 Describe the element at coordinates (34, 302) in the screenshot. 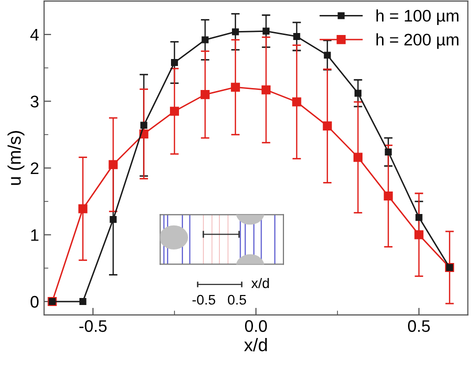

I see `y-tick-label: 0` at that location.